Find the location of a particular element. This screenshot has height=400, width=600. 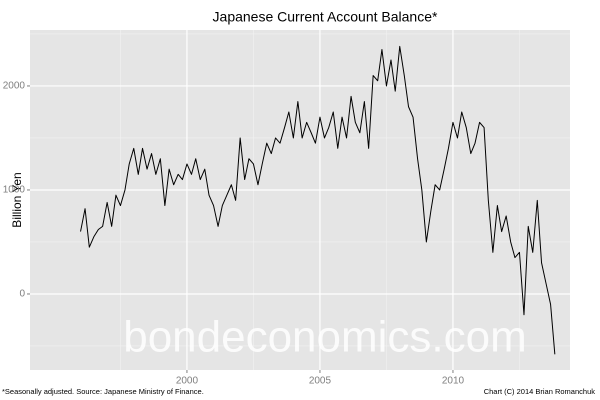

credit: Chart (C) 2014 Brian Romanchuk is located at coordinates (540, 391).